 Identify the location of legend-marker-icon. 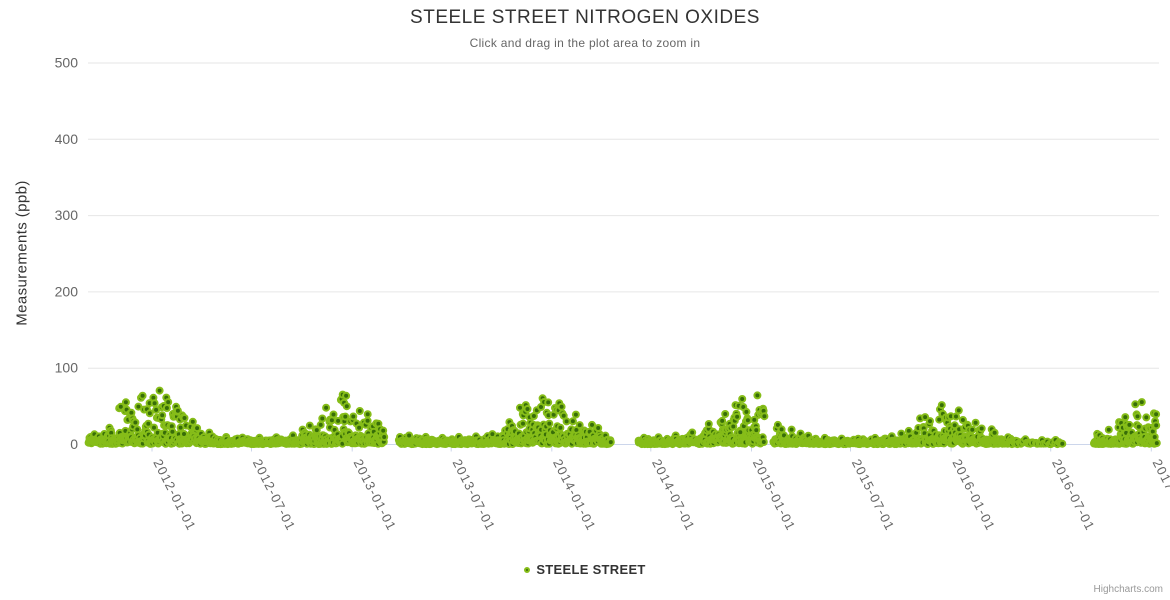
(527, 569).